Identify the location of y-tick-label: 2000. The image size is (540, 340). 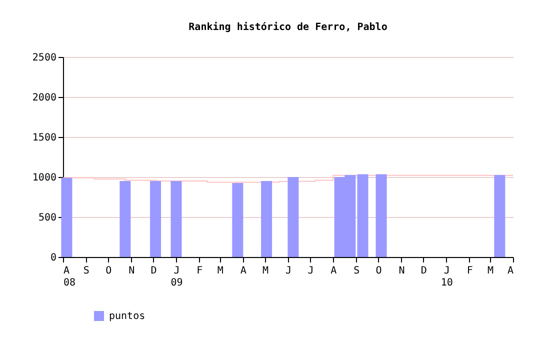
(44, 98).